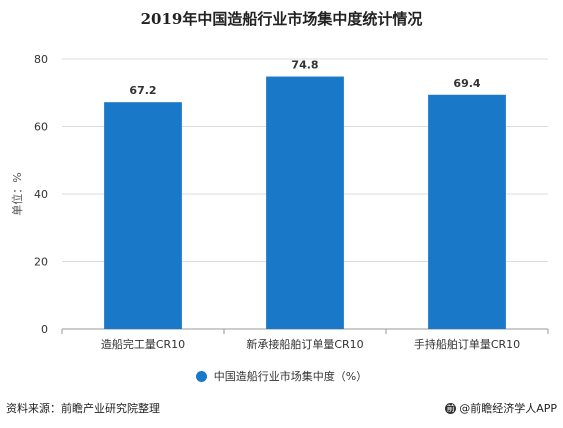 The image size is (563, 428). I want to click on source-note: 资料来源：前瞻产业研究院整理, so click(83, 408).